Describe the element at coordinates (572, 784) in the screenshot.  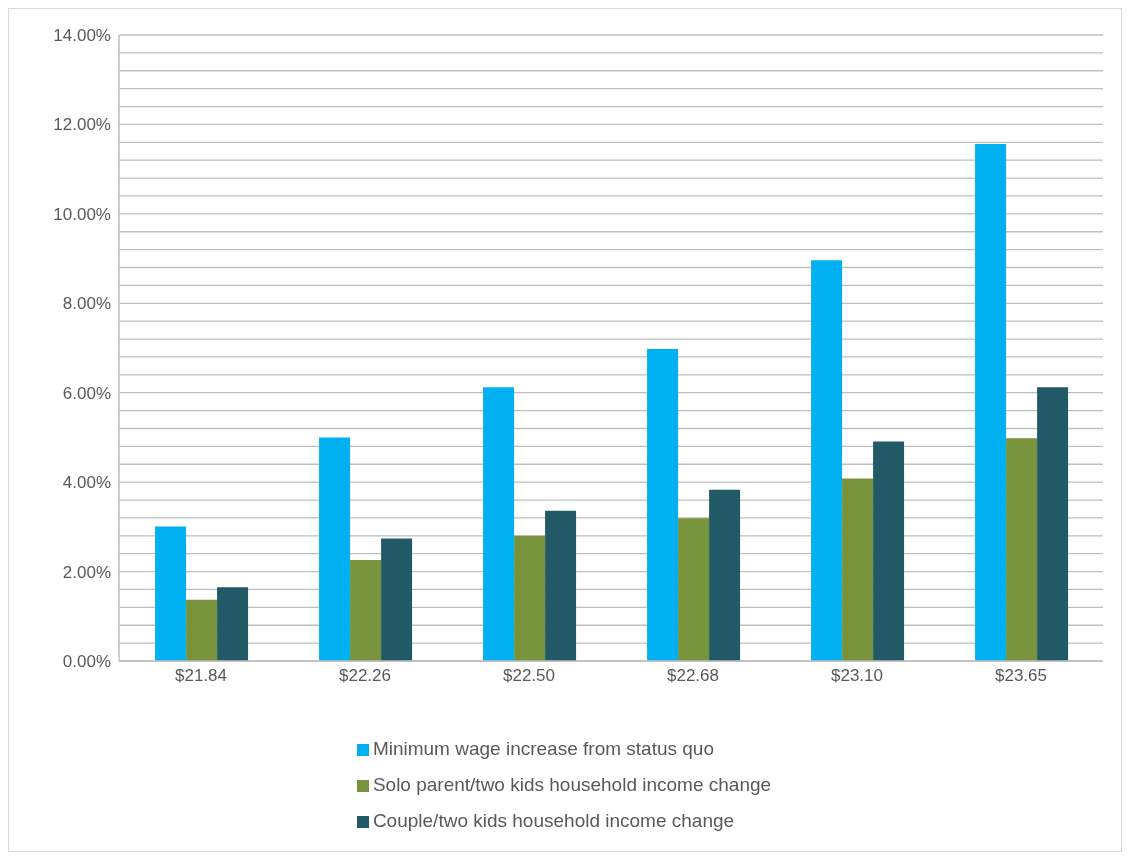
I see `legend-label: Solo parent/two kids household income change` at that location.